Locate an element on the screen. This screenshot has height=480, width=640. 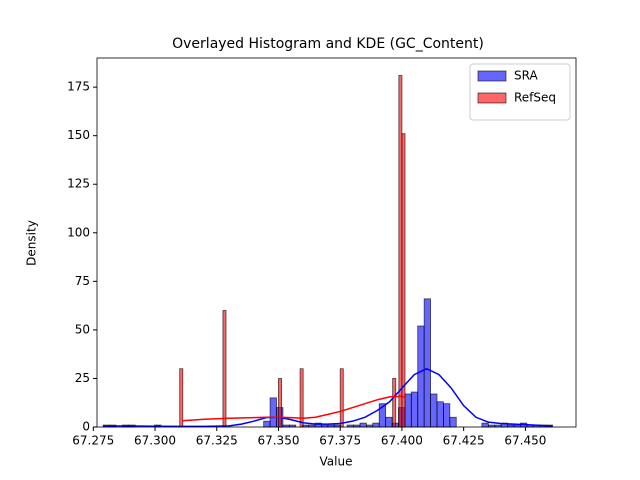
legend: SRA RefSeq is located at coordinates (520, 92).